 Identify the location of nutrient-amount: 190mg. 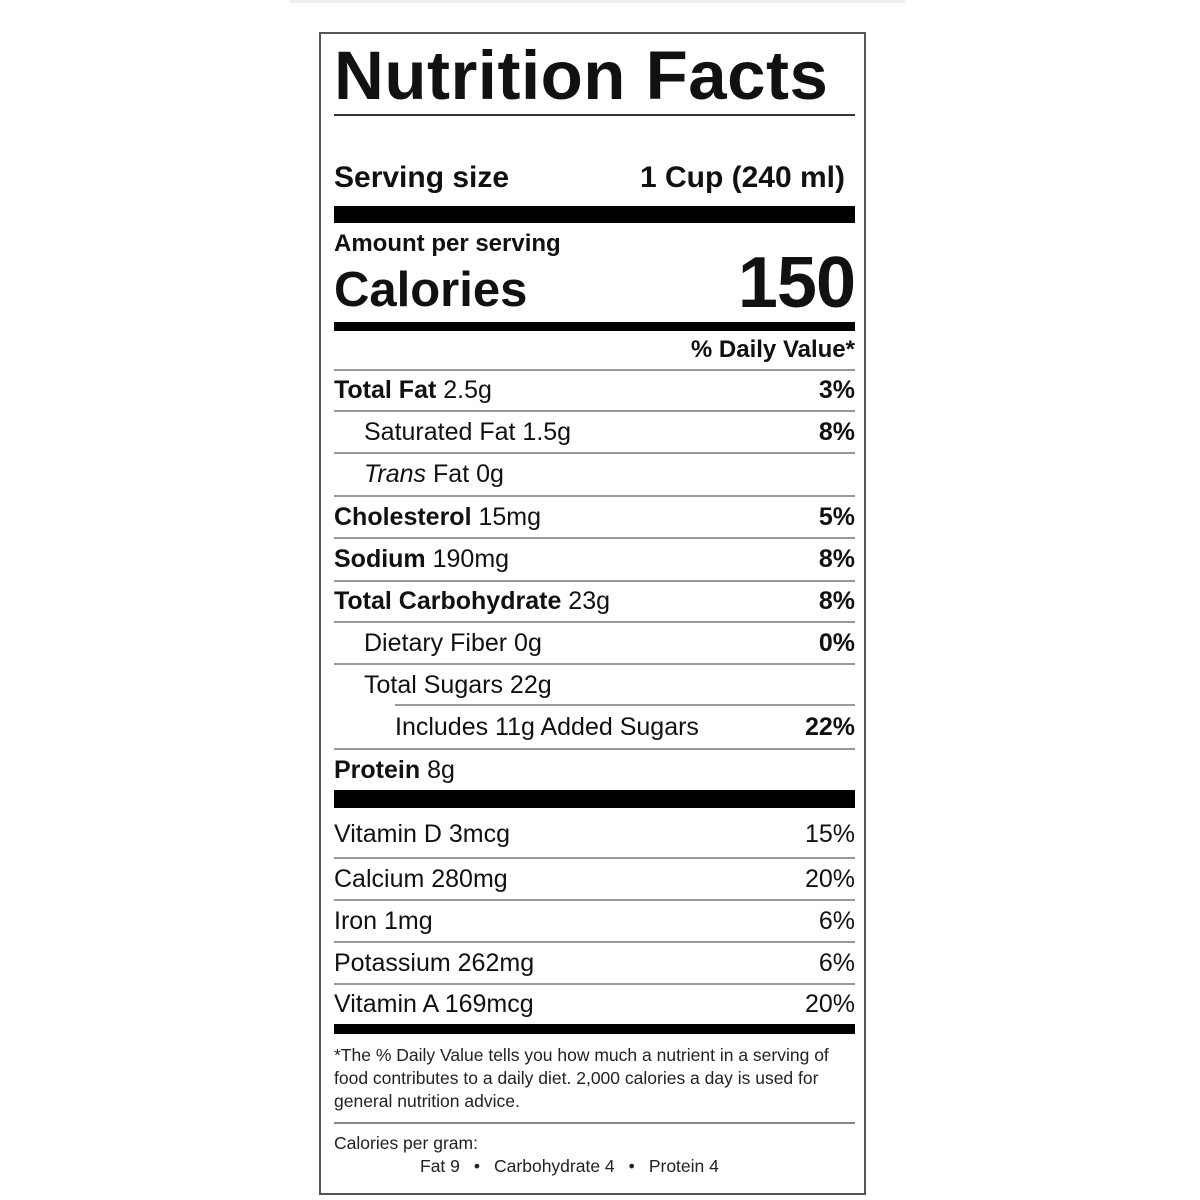
(471, 559).